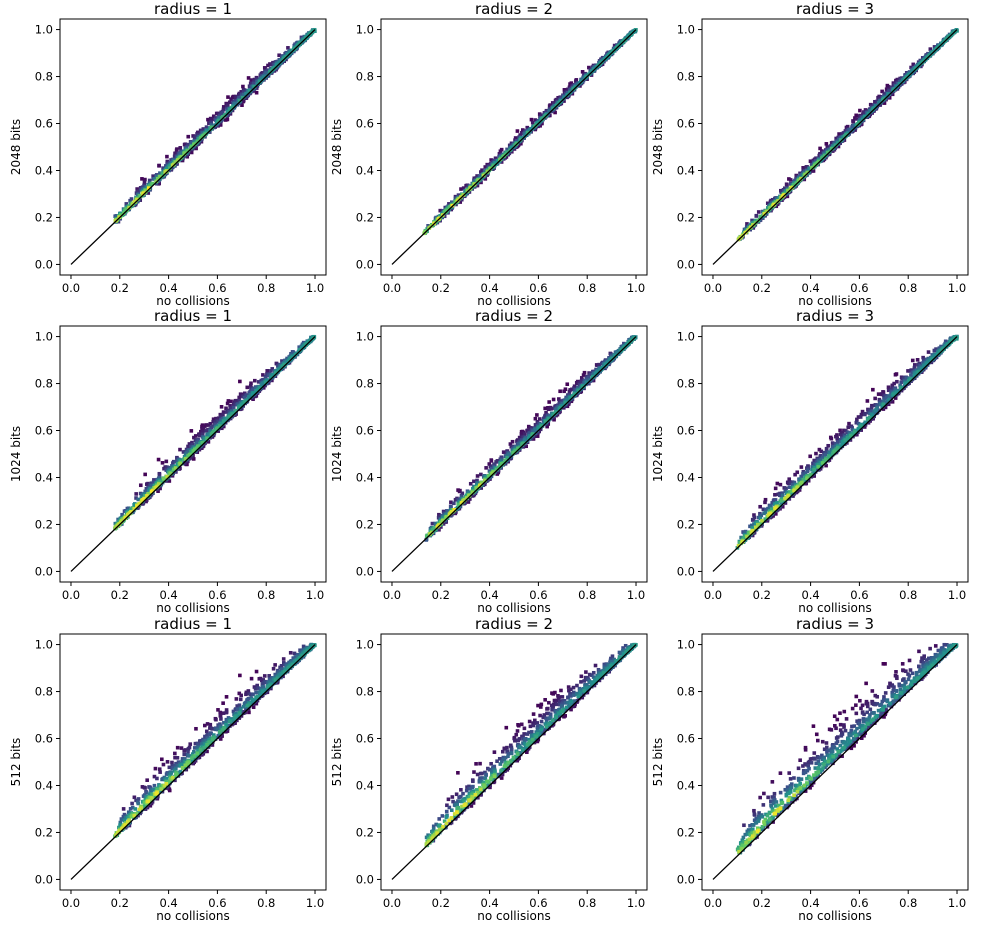 The height and width of the screenshot is (925, 991). Describe the element at coordinates (193, 9) in the screenshot. I see `panel-title: radius = 1` at that location.